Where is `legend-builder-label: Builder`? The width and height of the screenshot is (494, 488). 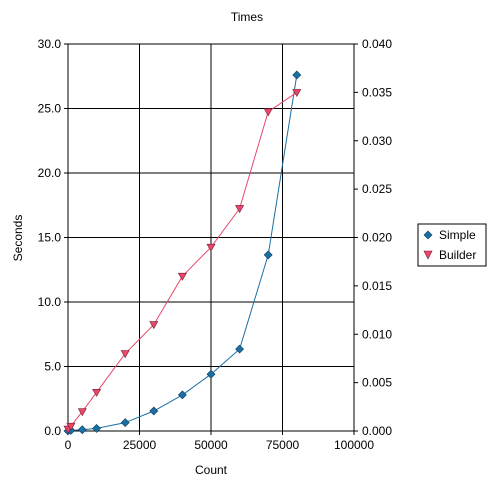 legend-builder-label: Builder is located at coordinates (457, 255).